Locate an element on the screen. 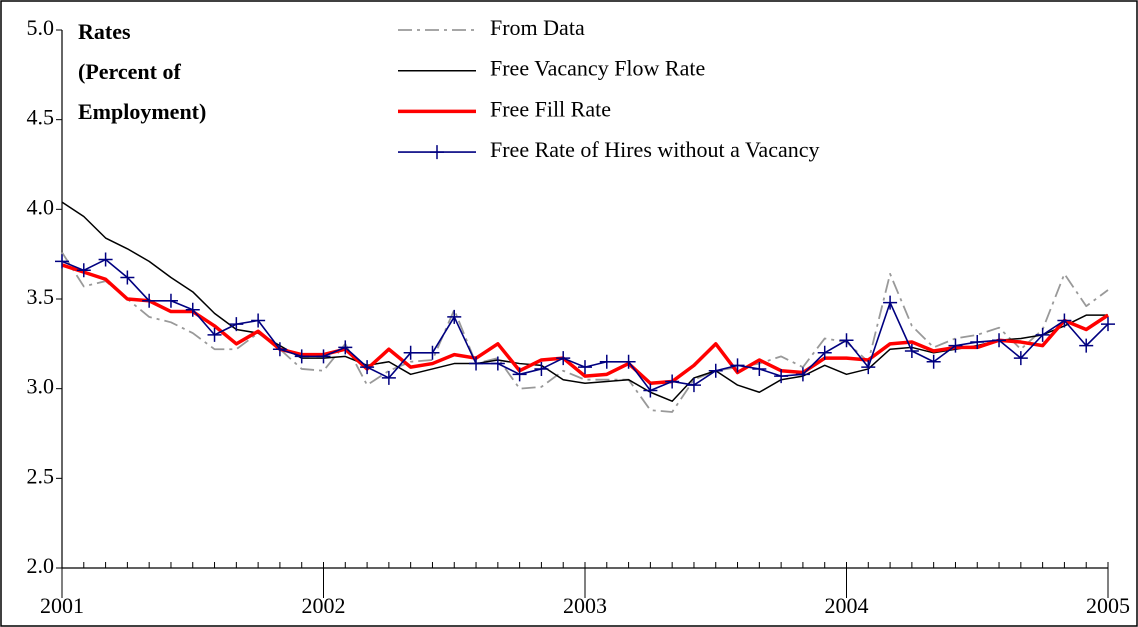 The image size is (1138, 627). y-tick-label: 2.5 is located at coordinates (41, 475).